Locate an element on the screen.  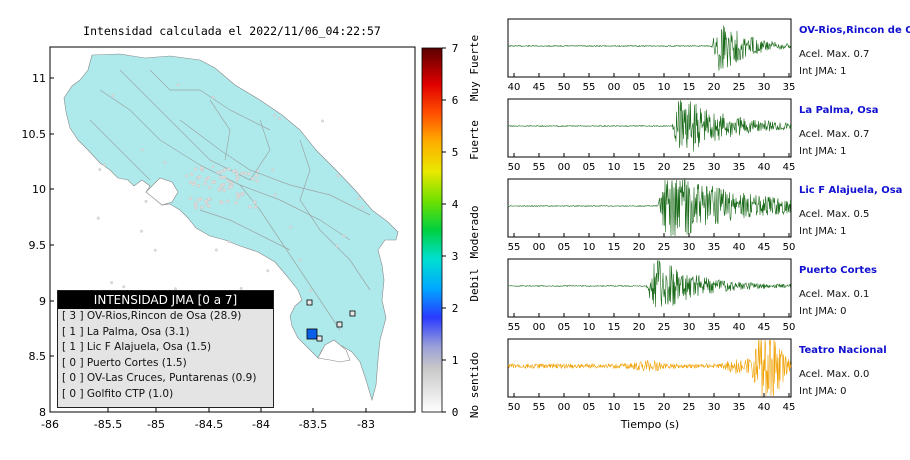
colorbar-gradient is located at coordinates (432, 230).